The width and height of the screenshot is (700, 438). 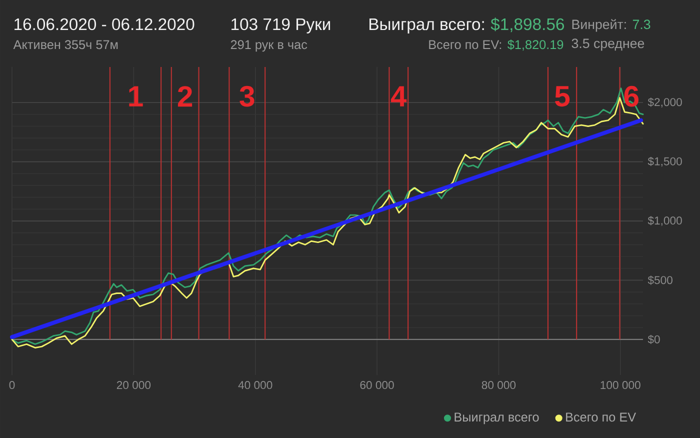 I want to click on legend-label: Всего по EV, so click(x=601, y=417).